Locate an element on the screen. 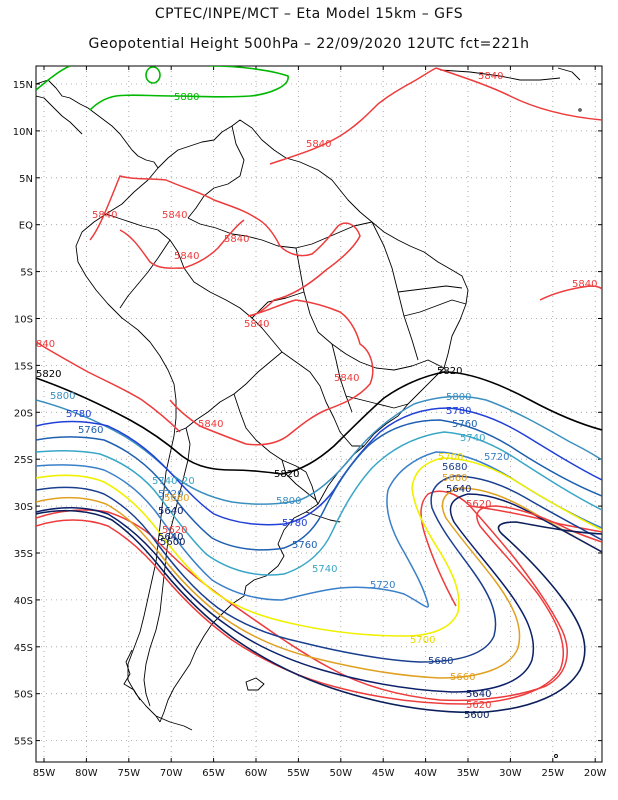  latitude-label: 30S is located at coordinates (23, 507).